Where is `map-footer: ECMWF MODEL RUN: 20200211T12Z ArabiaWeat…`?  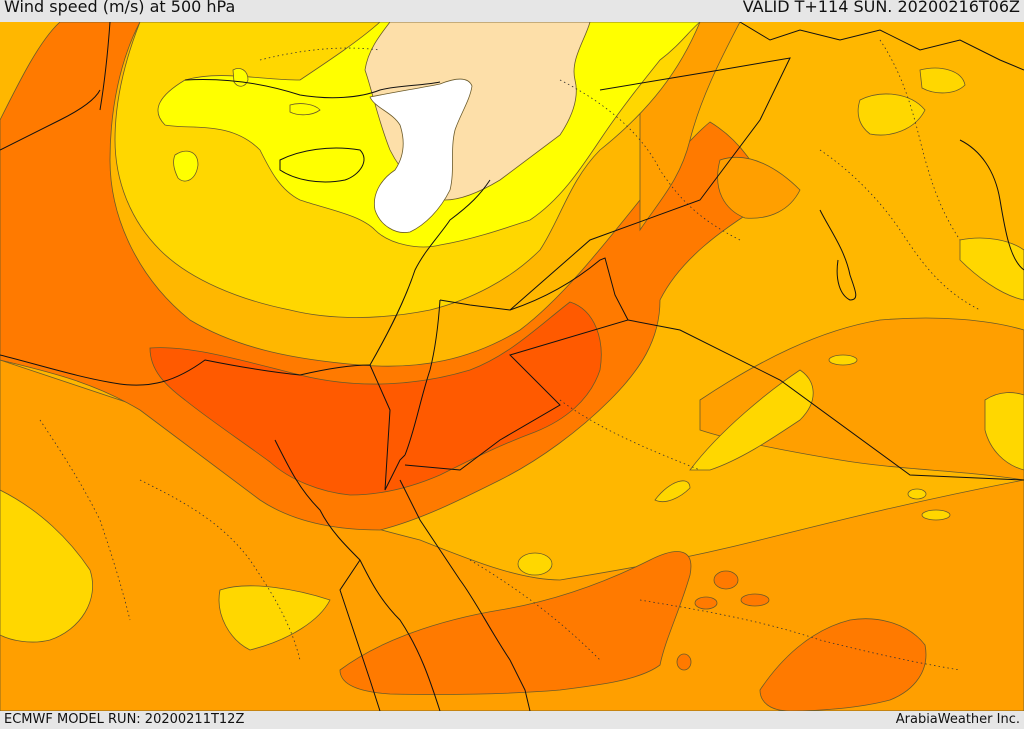 map-footer: ECMWF MODEL RUN: 20200211T12Z ArabiaWeat… is located at coordinates (512, 720).